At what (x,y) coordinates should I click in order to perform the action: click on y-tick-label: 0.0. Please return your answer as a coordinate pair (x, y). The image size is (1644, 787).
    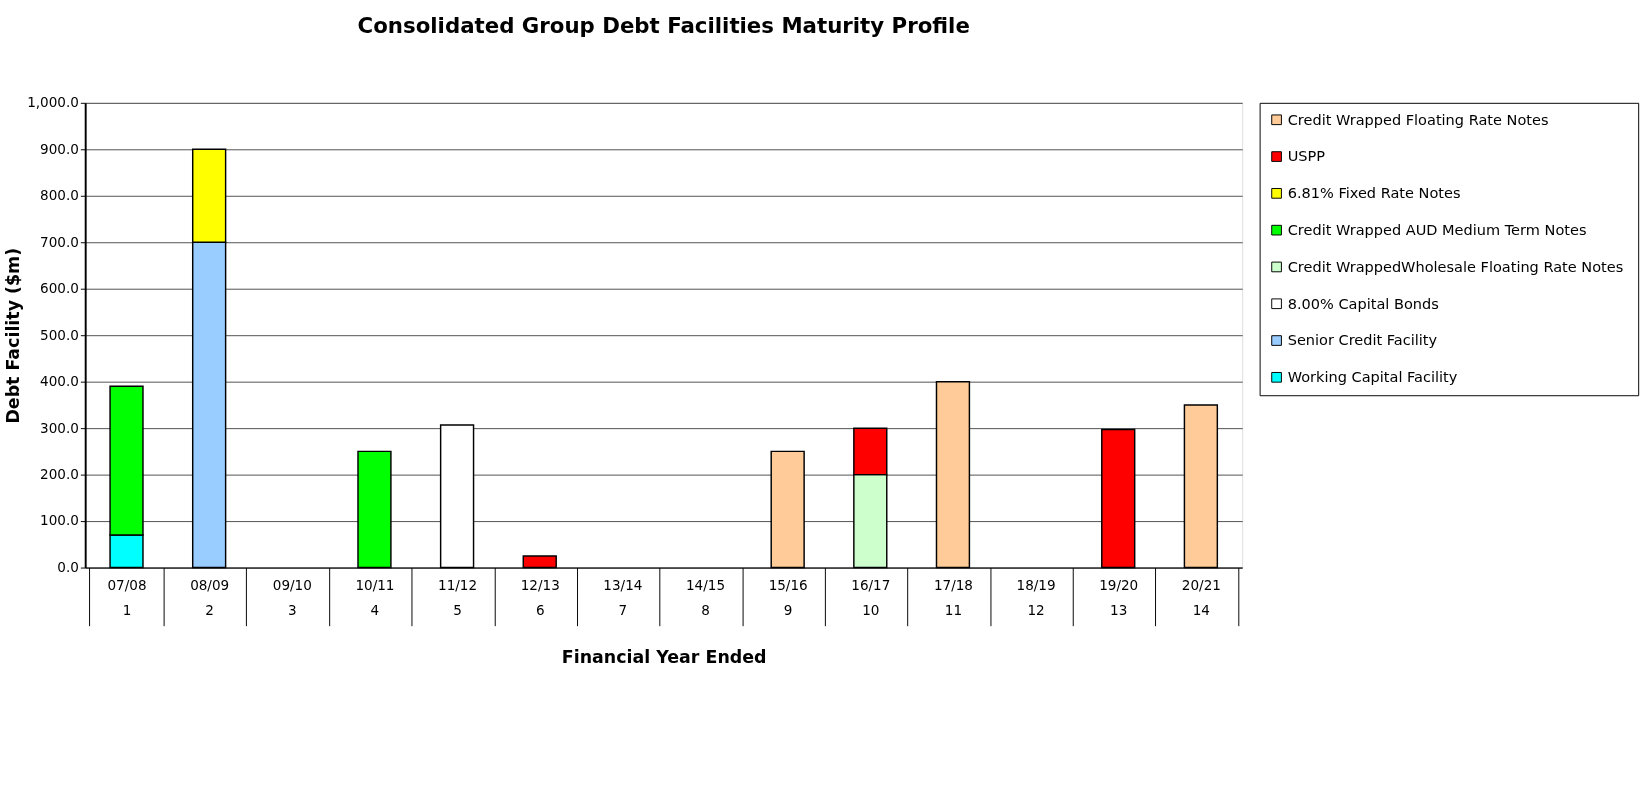
    Looking at the image, I should click on (68, 566).